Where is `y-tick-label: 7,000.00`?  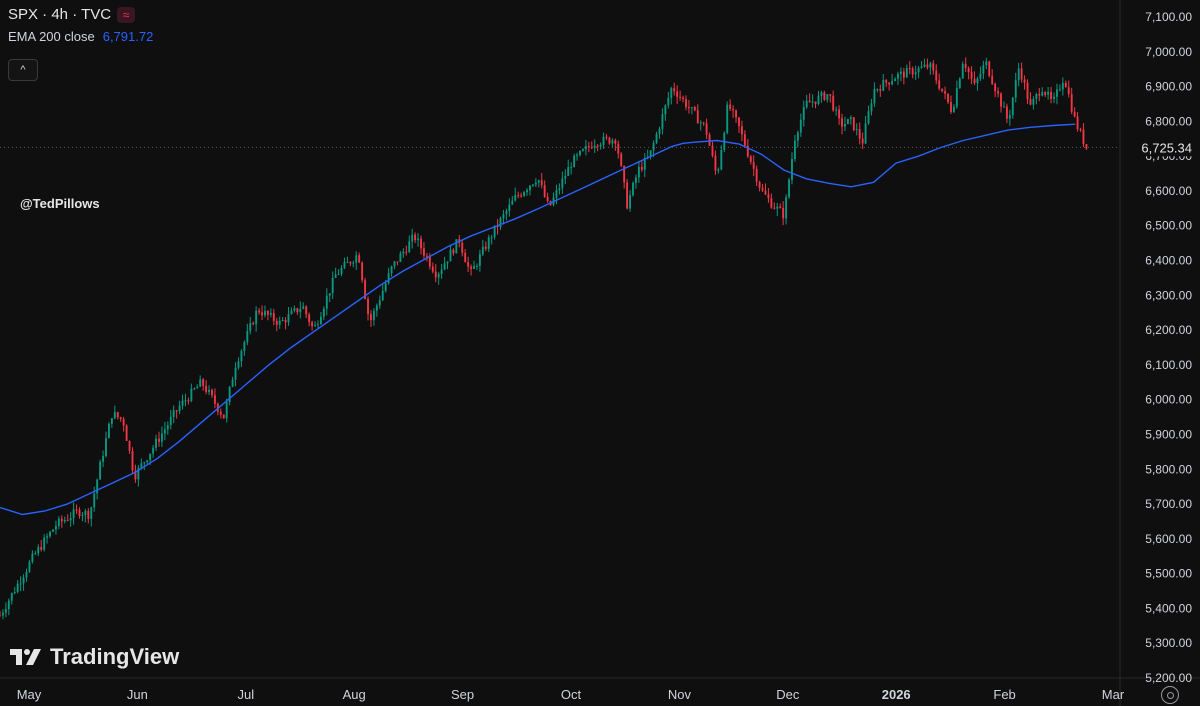 y-tick-label: 7,000.00 is located at coordinates (1168, 52).